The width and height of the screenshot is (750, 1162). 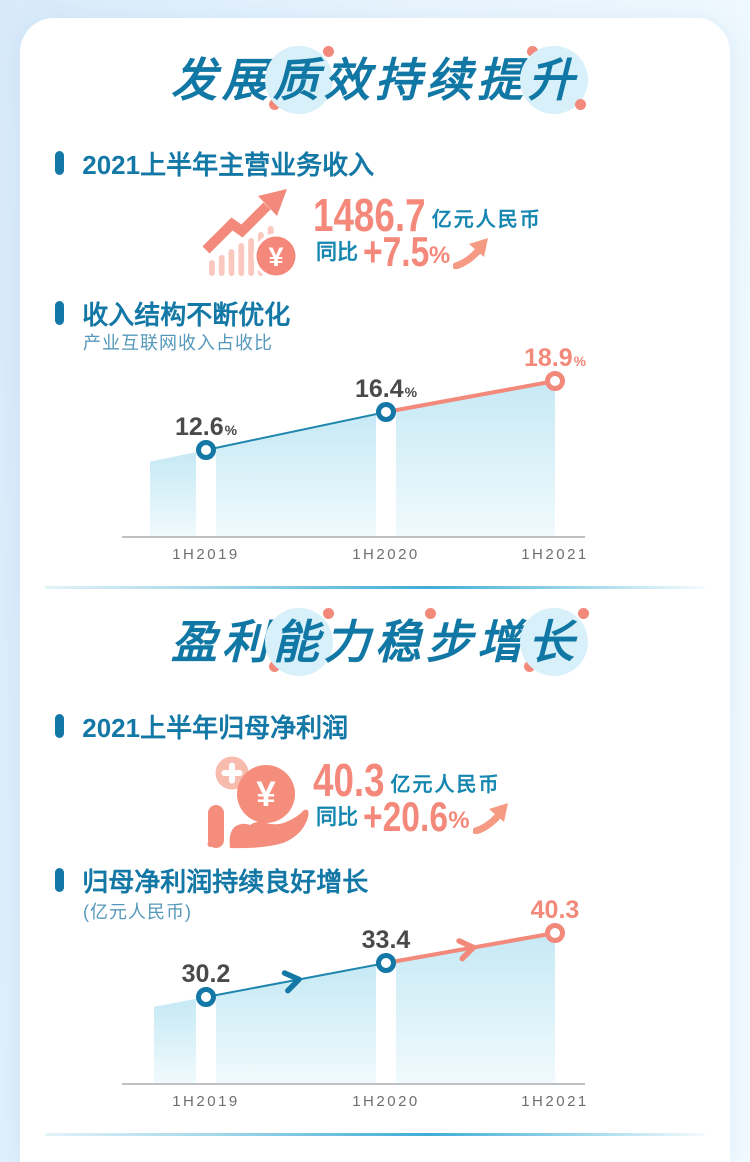 I want to click on revenue-share-area-chart: 12.6% 16.4% 18.9% 1H2019 1H2020 1H2021, so click(x=355, y=453).